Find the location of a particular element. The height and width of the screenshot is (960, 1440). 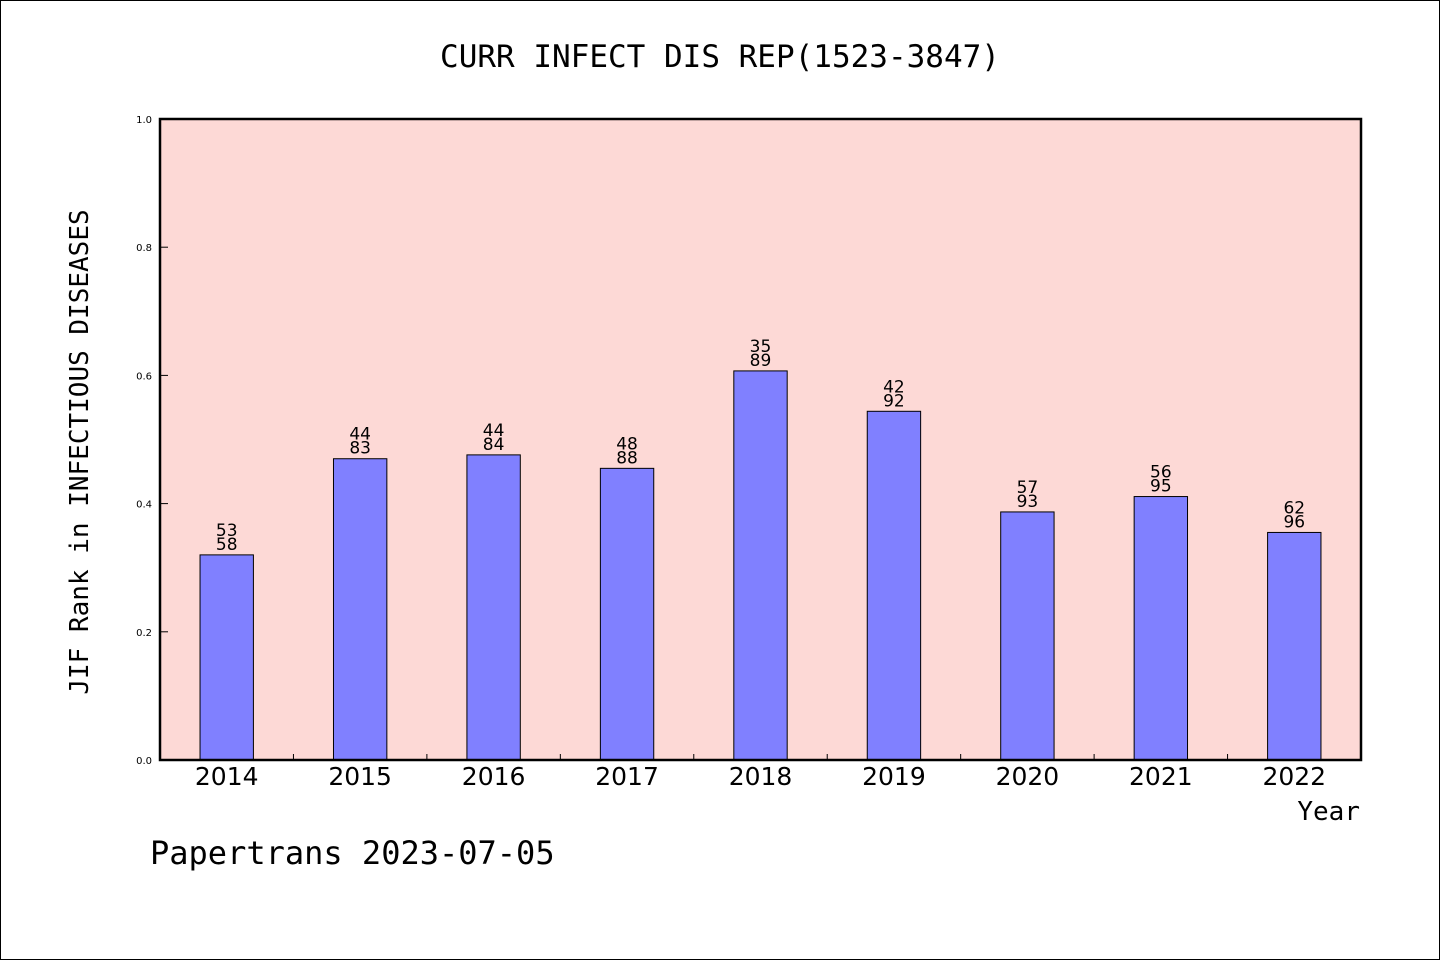

bar-label-rank: 42 is located at coordinates (894, 387).